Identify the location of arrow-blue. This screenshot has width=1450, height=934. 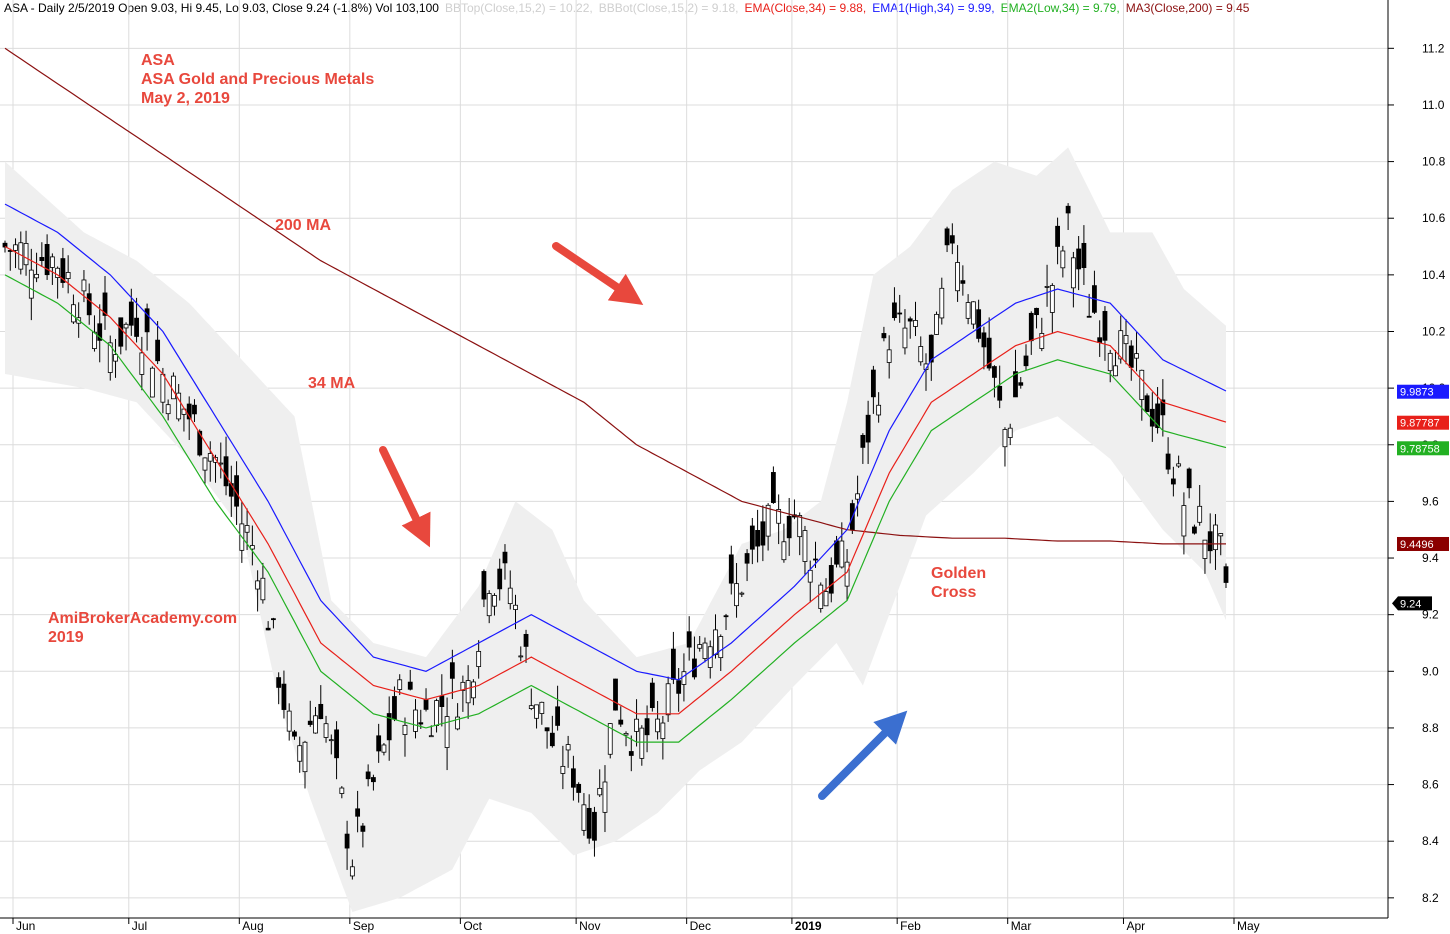
(863, 755).